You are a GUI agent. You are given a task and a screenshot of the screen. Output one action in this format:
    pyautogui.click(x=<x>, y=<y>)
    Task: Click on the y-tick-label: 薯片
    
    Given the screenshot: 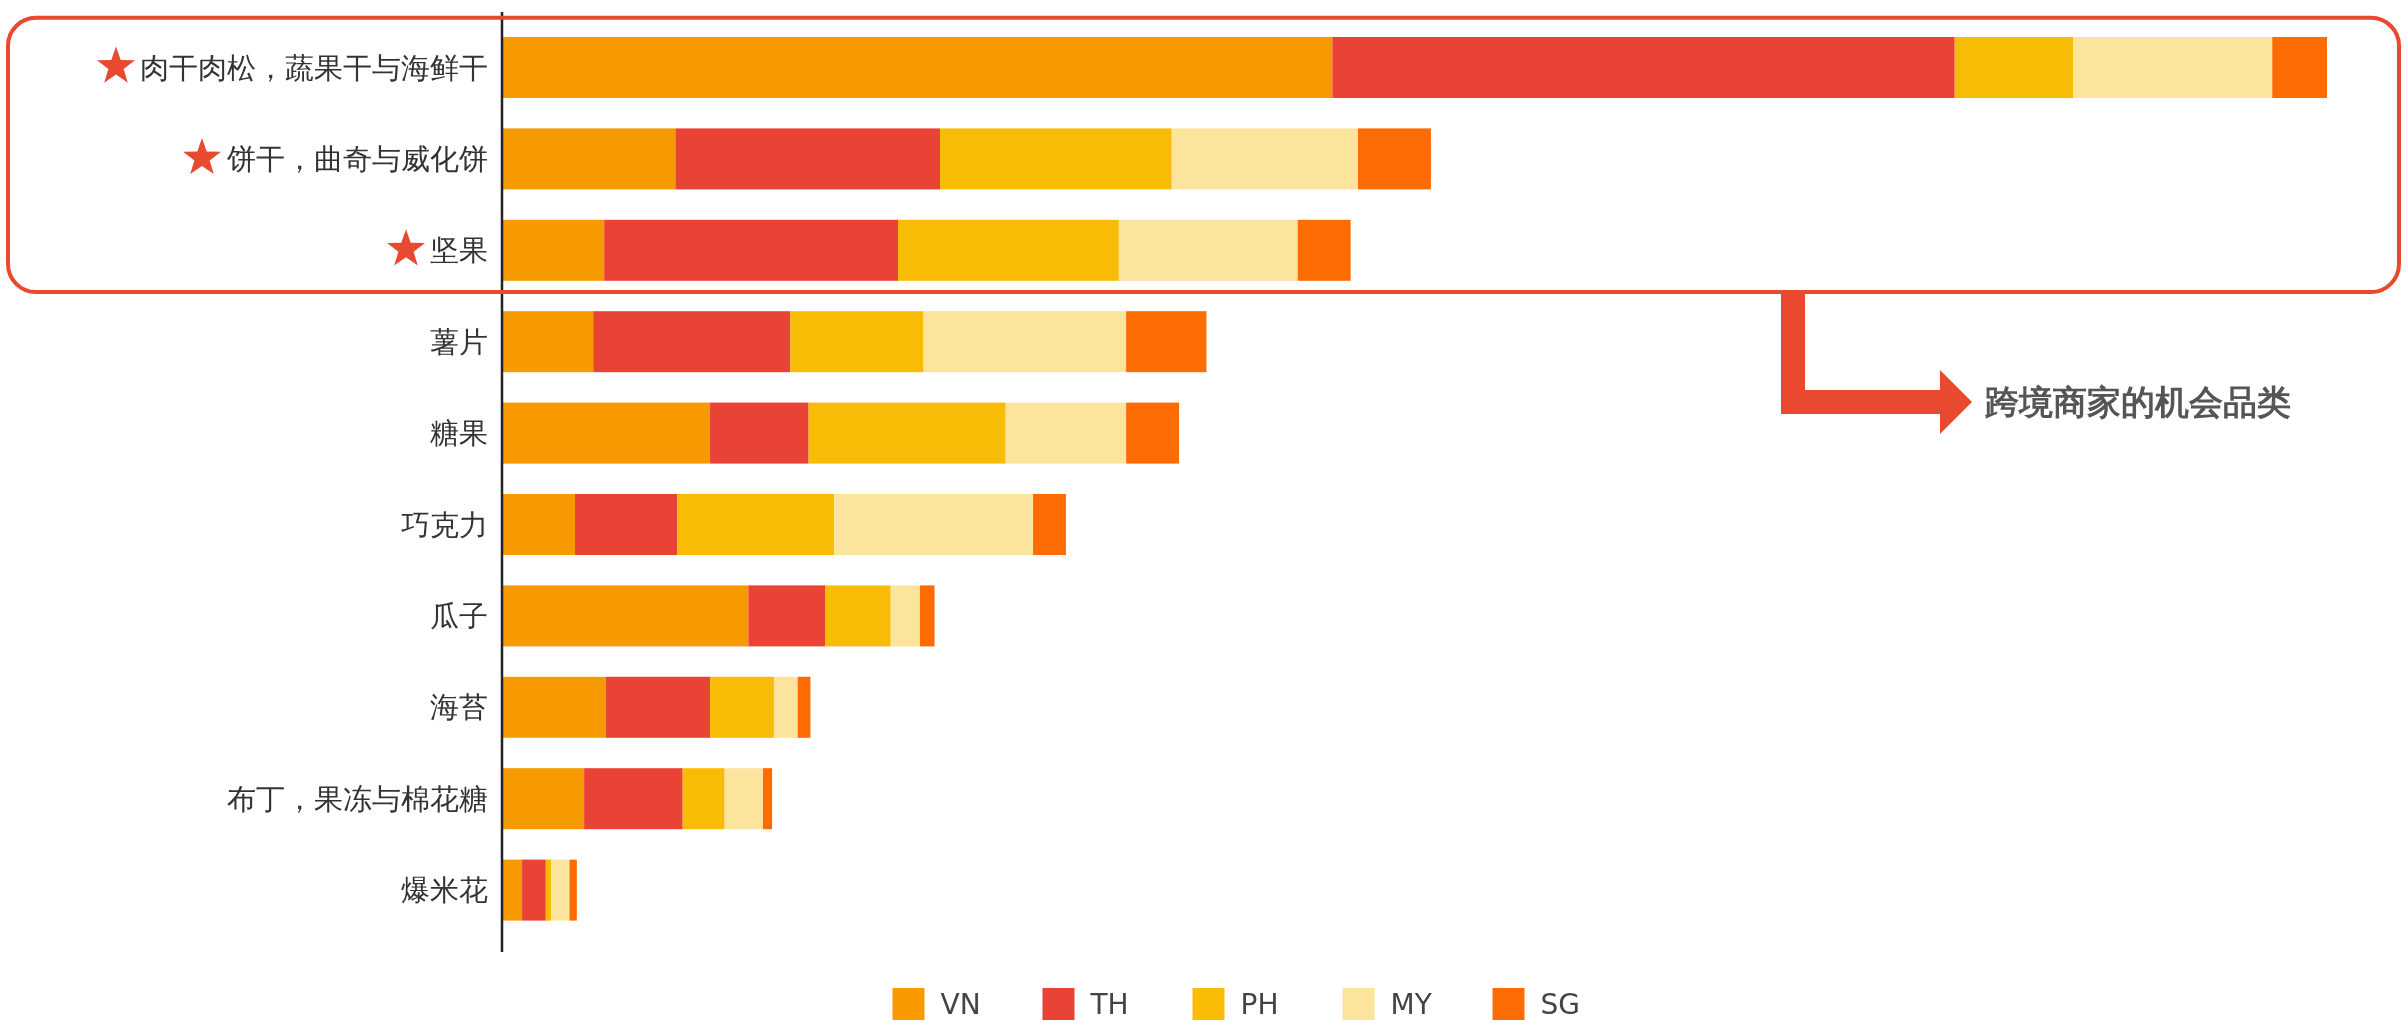 What is the action you would take?
    pyautogui.click(x=459, y=341)
    